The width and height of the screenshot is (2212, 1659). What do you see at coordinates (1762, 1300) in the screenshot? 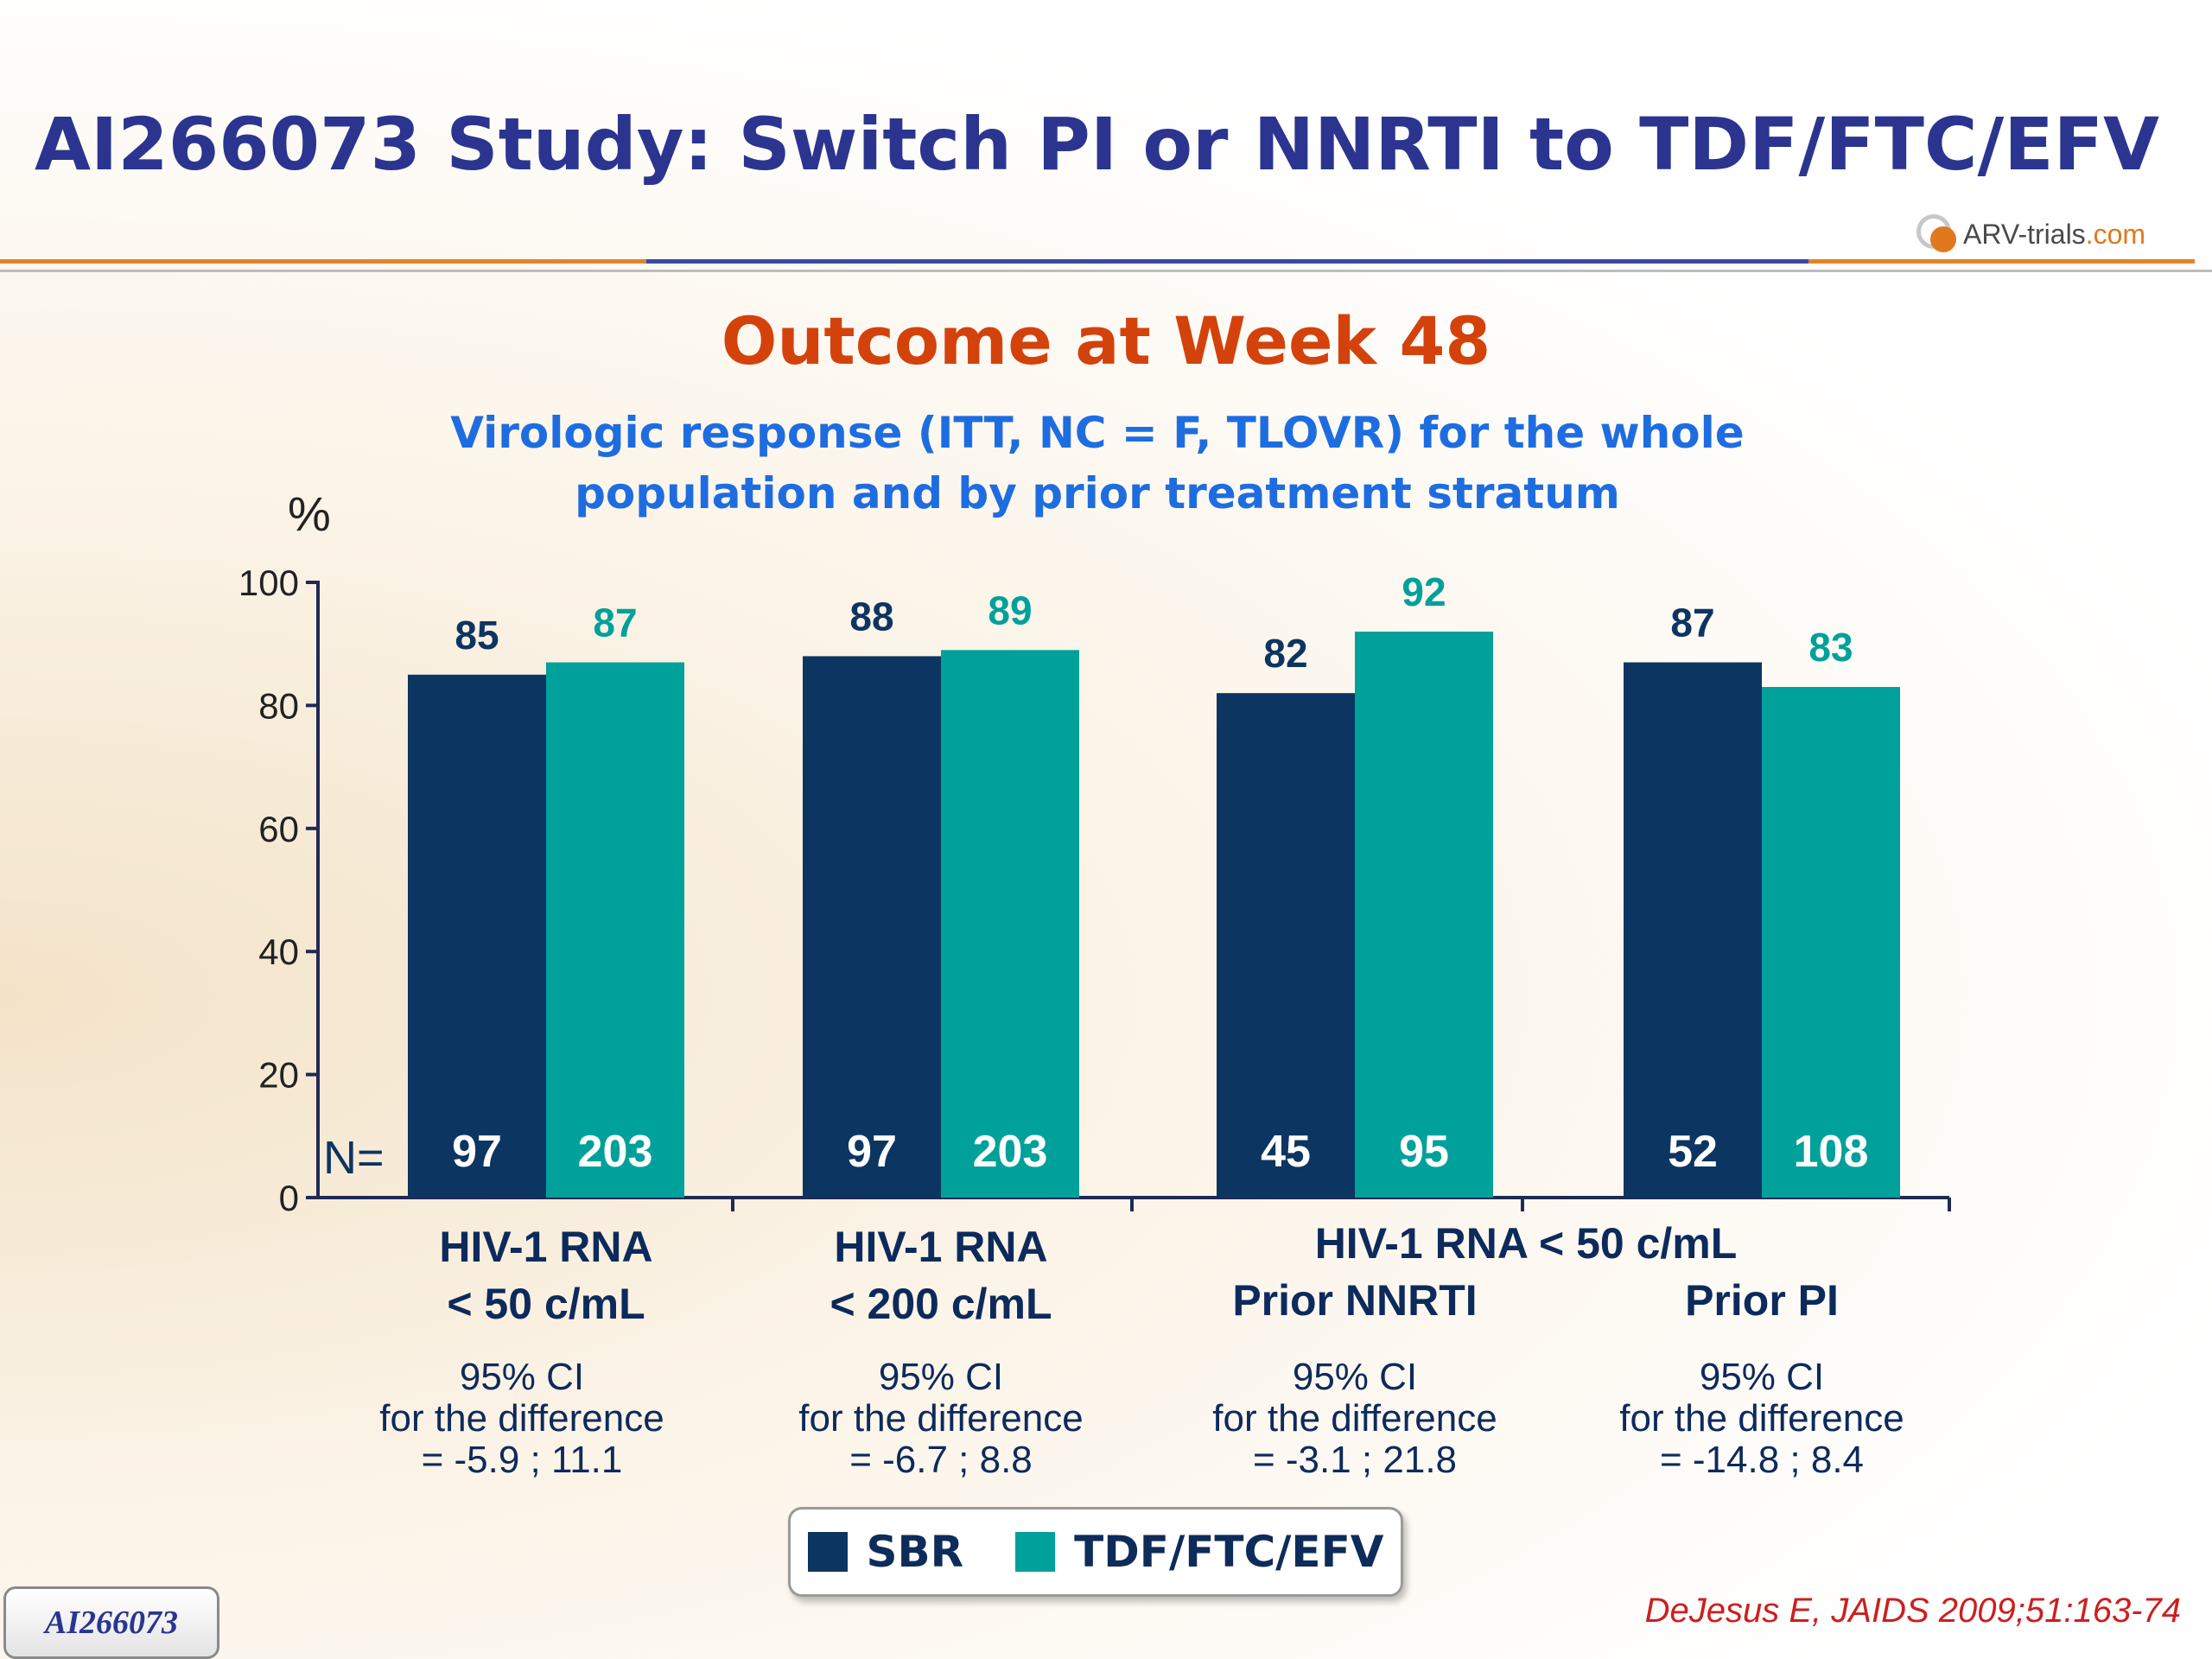
I see `x-category-label: Prior PI` at bounding box center [1762, 1300].